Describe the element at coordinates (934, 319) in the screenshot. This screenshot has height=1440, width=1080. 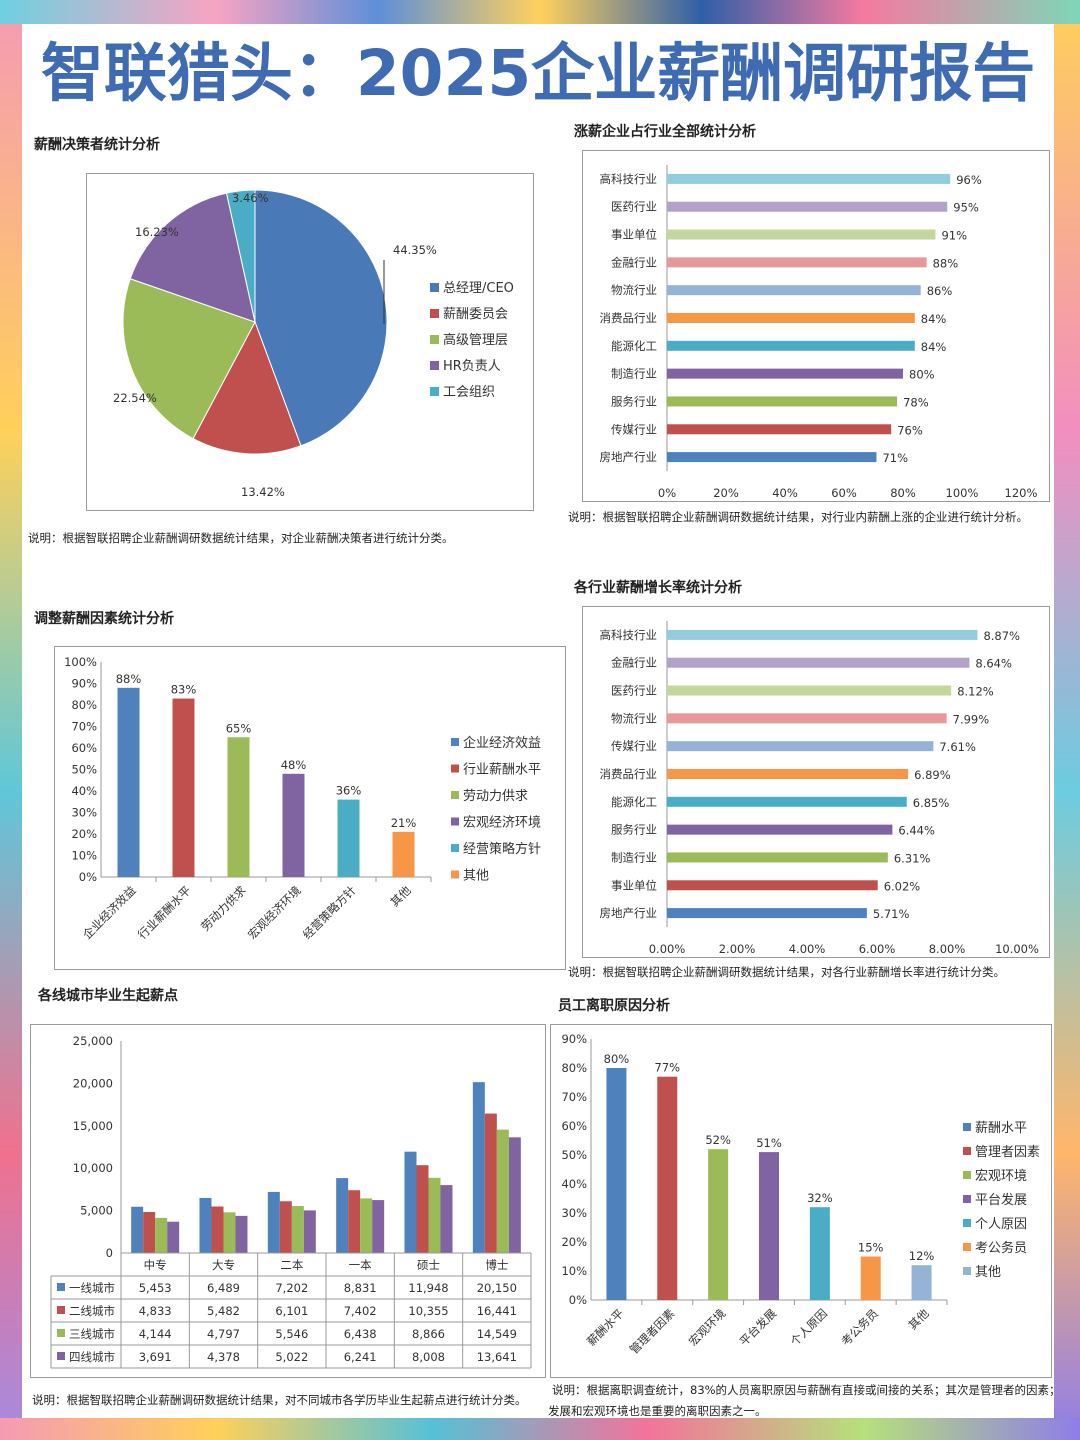
I see `bar-value-label: 84%` at that location.